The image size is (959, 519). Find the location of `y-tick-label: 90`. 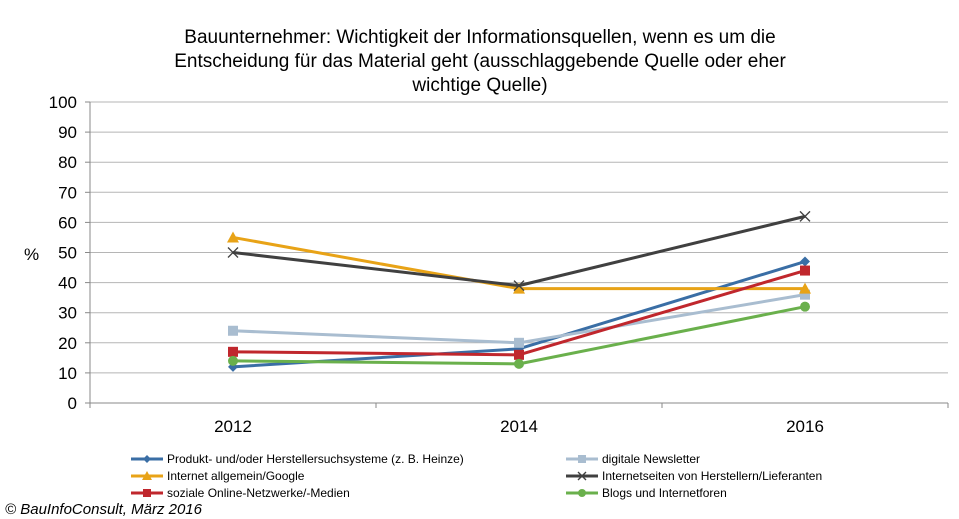

y-tick-label: 90 is located at coordinates (67, 132).